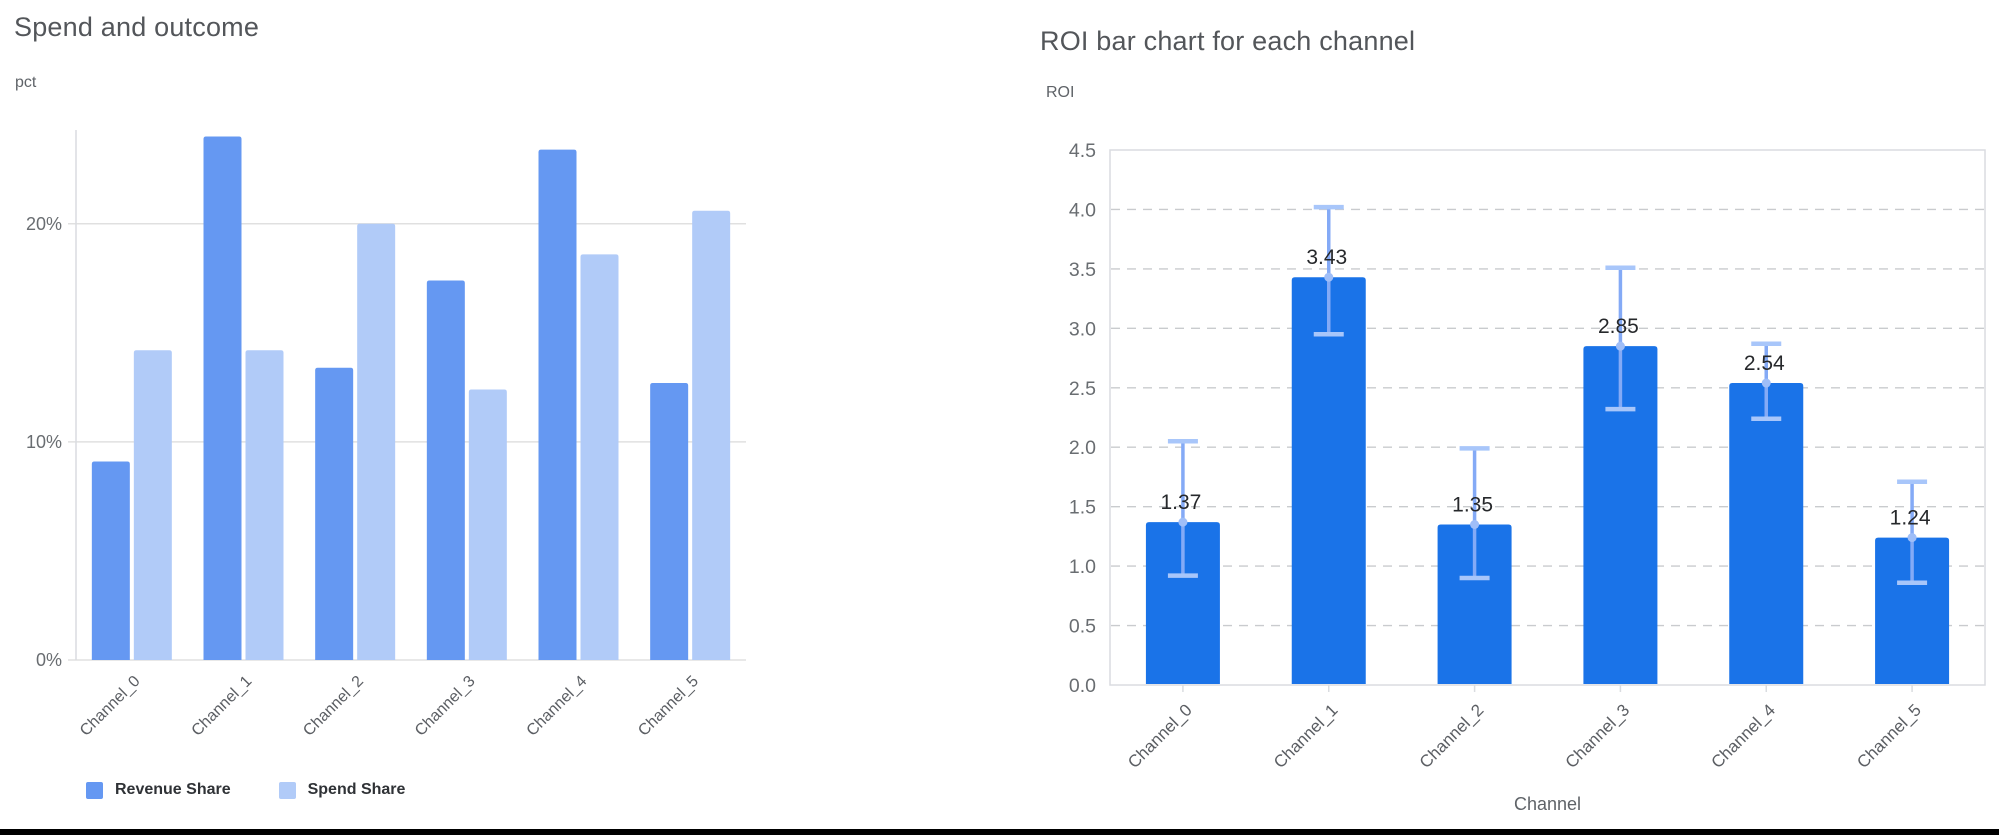 The height and width of the screenshot is (838, 1999). Describe the element at coordinates (287, 790) in the screenshot. I see `spend-share-swatch-icon` at that location.